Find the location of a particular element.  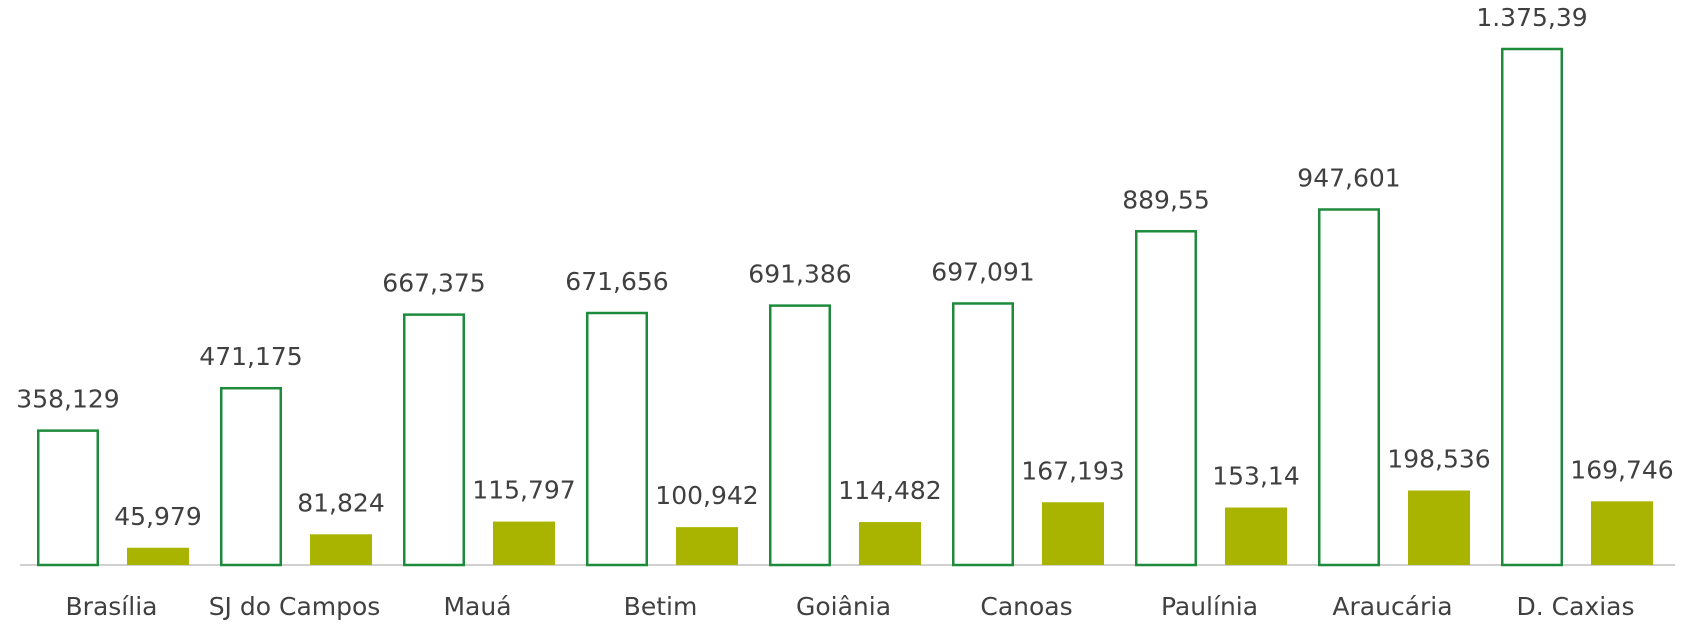

data-label: 115,797 is located at coordinates (523, 490).